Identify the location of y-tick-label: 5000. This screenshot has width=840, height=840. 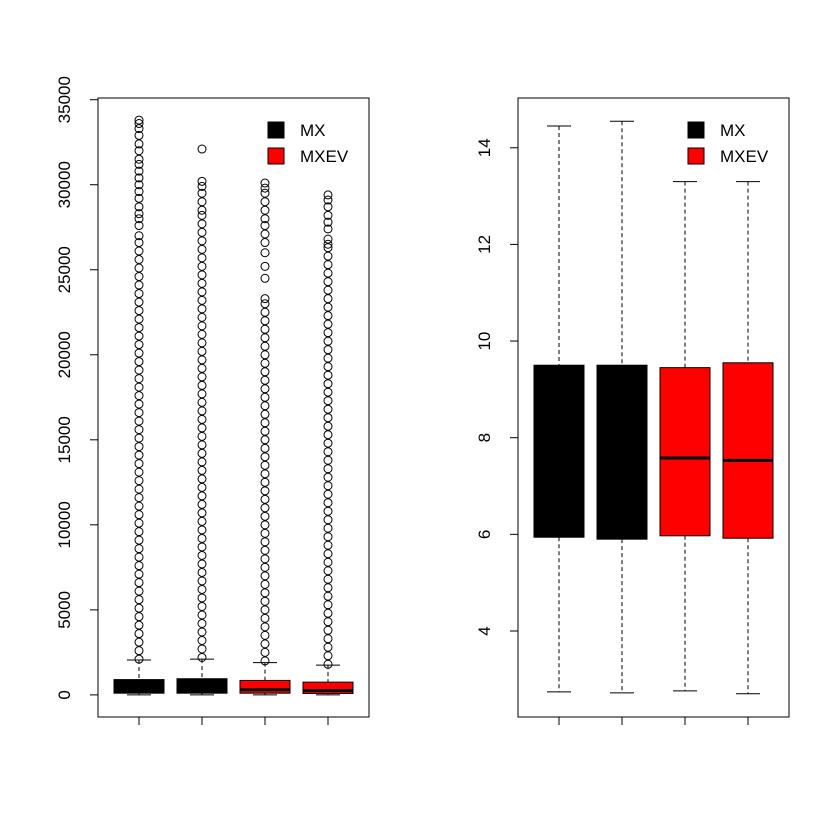
(64, 610).